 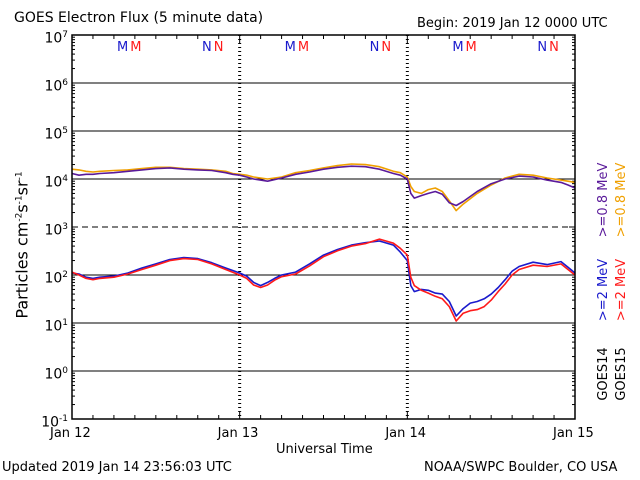 I want to click on y-tick-label: 107, so click(x=56, y=38).